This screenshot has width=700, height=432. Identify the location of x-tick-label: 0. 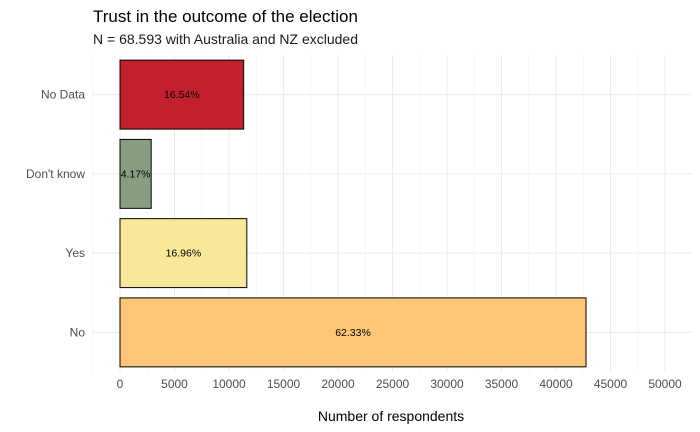
(120, 384).